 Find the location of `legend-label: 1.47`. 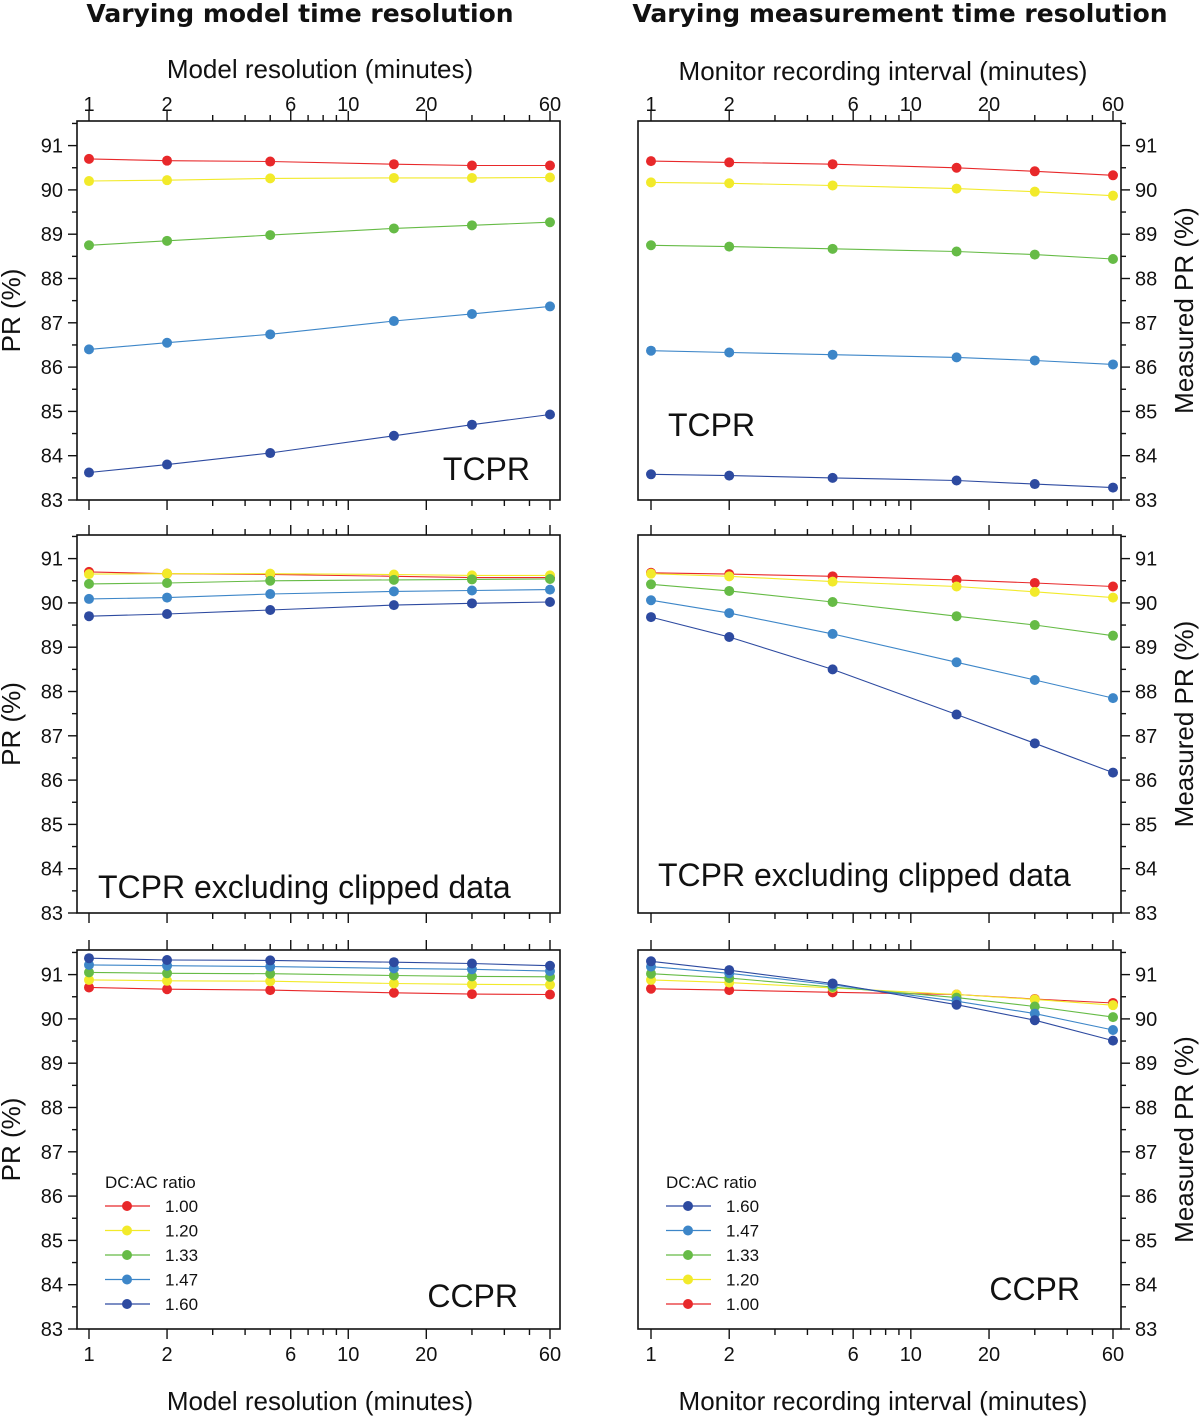

legend-label: 1.47 is located at coordinates (181, 1280).